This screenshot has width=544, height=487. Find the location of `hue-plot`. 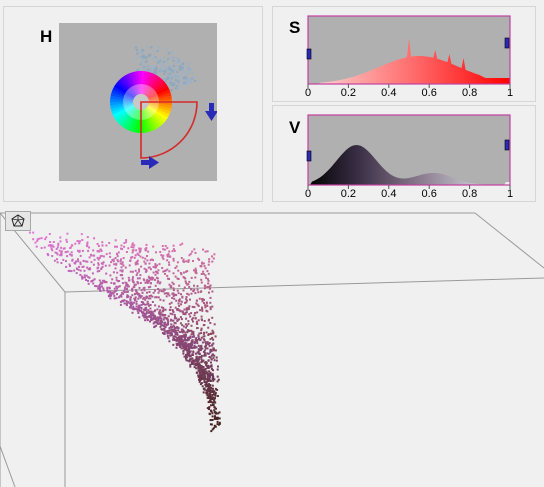

hue-plot is located at coordinates (138, 102).